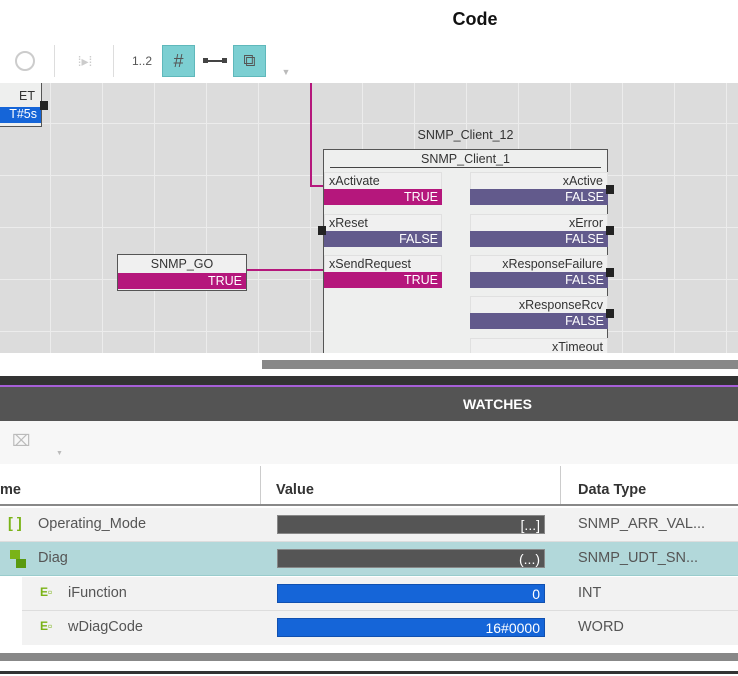 The height and width of the screenshot is (676, 738). I want to click on et-block: ET T#5s, so click(21, 105).